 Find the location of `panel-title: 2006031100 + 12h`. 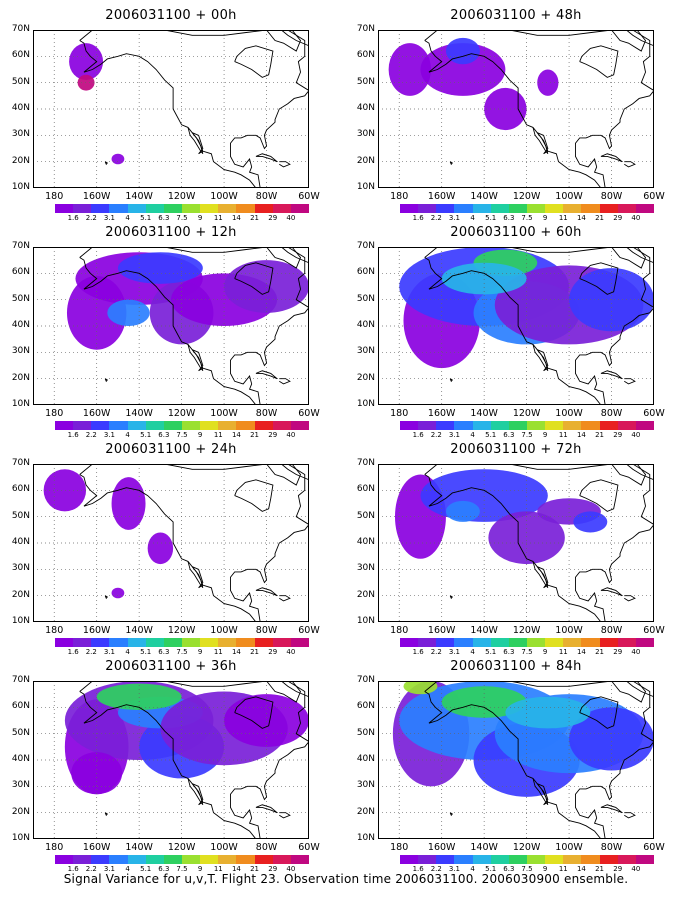

panel-title: 2006031100 + 12h is located at coordinates (171, 232).